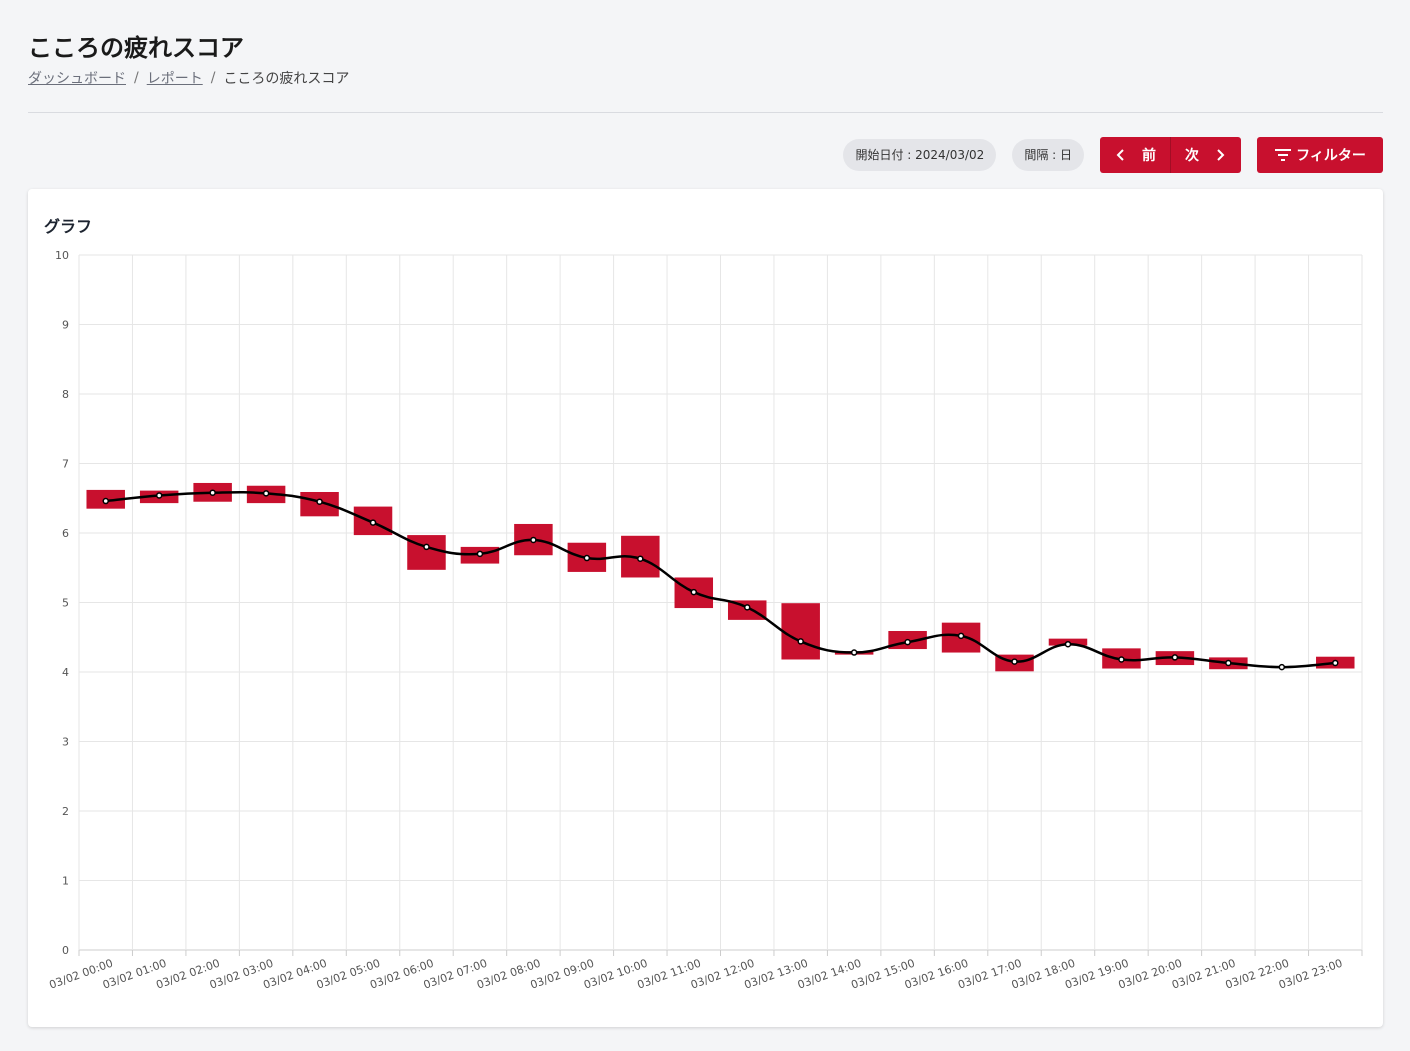  I want to click on next-label: 次, so click(1192, 156).